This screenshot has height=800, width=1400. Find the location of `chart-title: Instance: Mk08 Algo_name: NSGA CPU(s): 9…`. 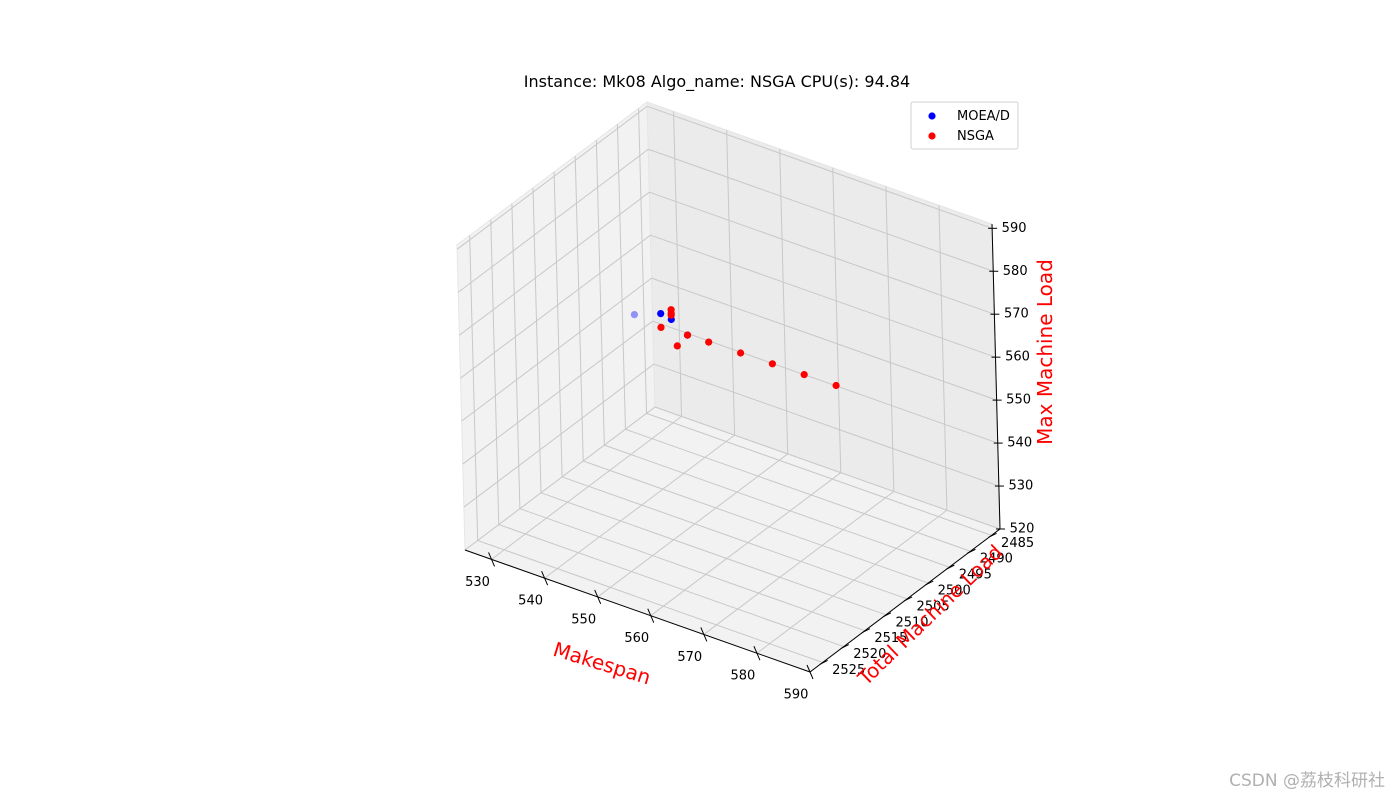

chart-title: Instance: Mk08 Algo_name: NSGA CPU(s): 9… is located at coordinates (717, 82).